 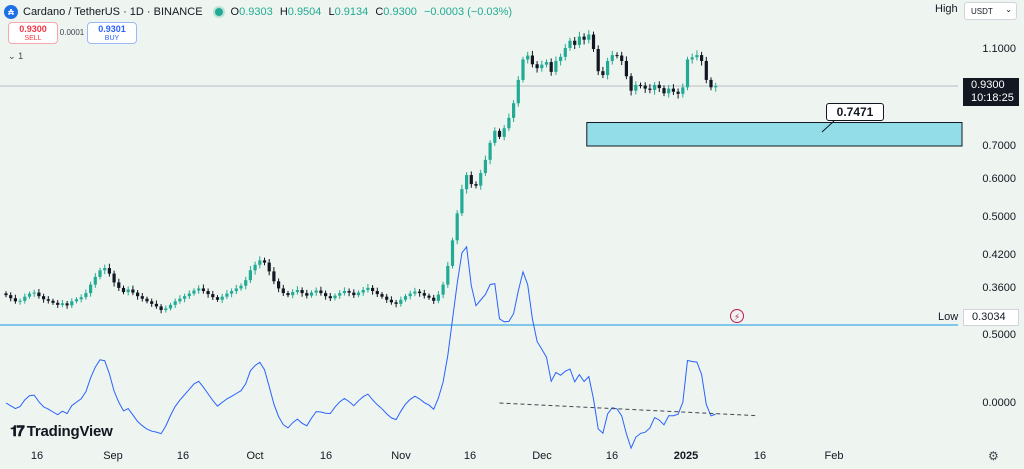 I want to click on close-label: C, so click(x=379, y=12).